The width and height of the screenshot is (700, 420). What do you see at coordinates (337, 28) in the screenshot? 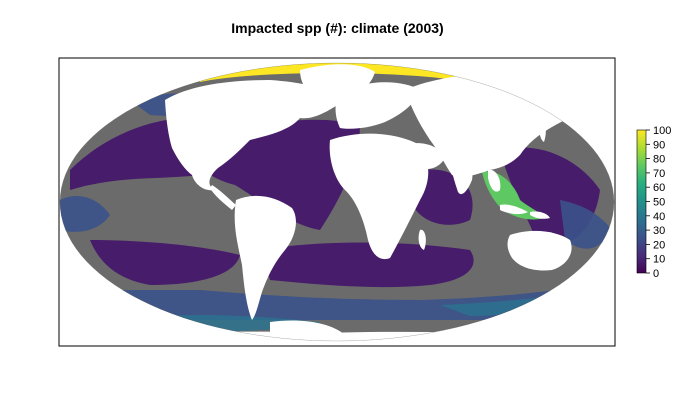
I see `map-title: Impacted spp (#): climate (2003)` at bounding box center [337, 28].